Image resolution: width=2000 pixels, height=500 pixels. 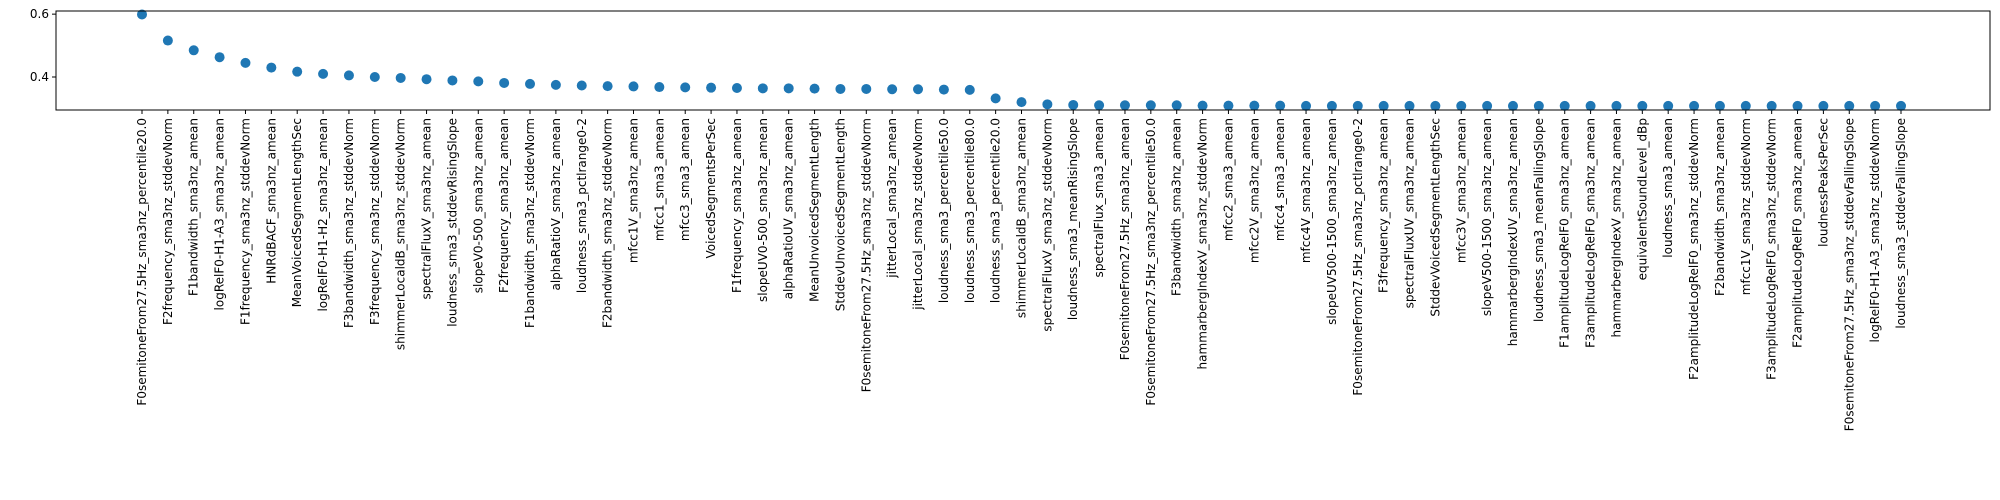 I want to click on x-tick-label: mfcc1V_sma3nz_amean, so click(x=633, y=190).